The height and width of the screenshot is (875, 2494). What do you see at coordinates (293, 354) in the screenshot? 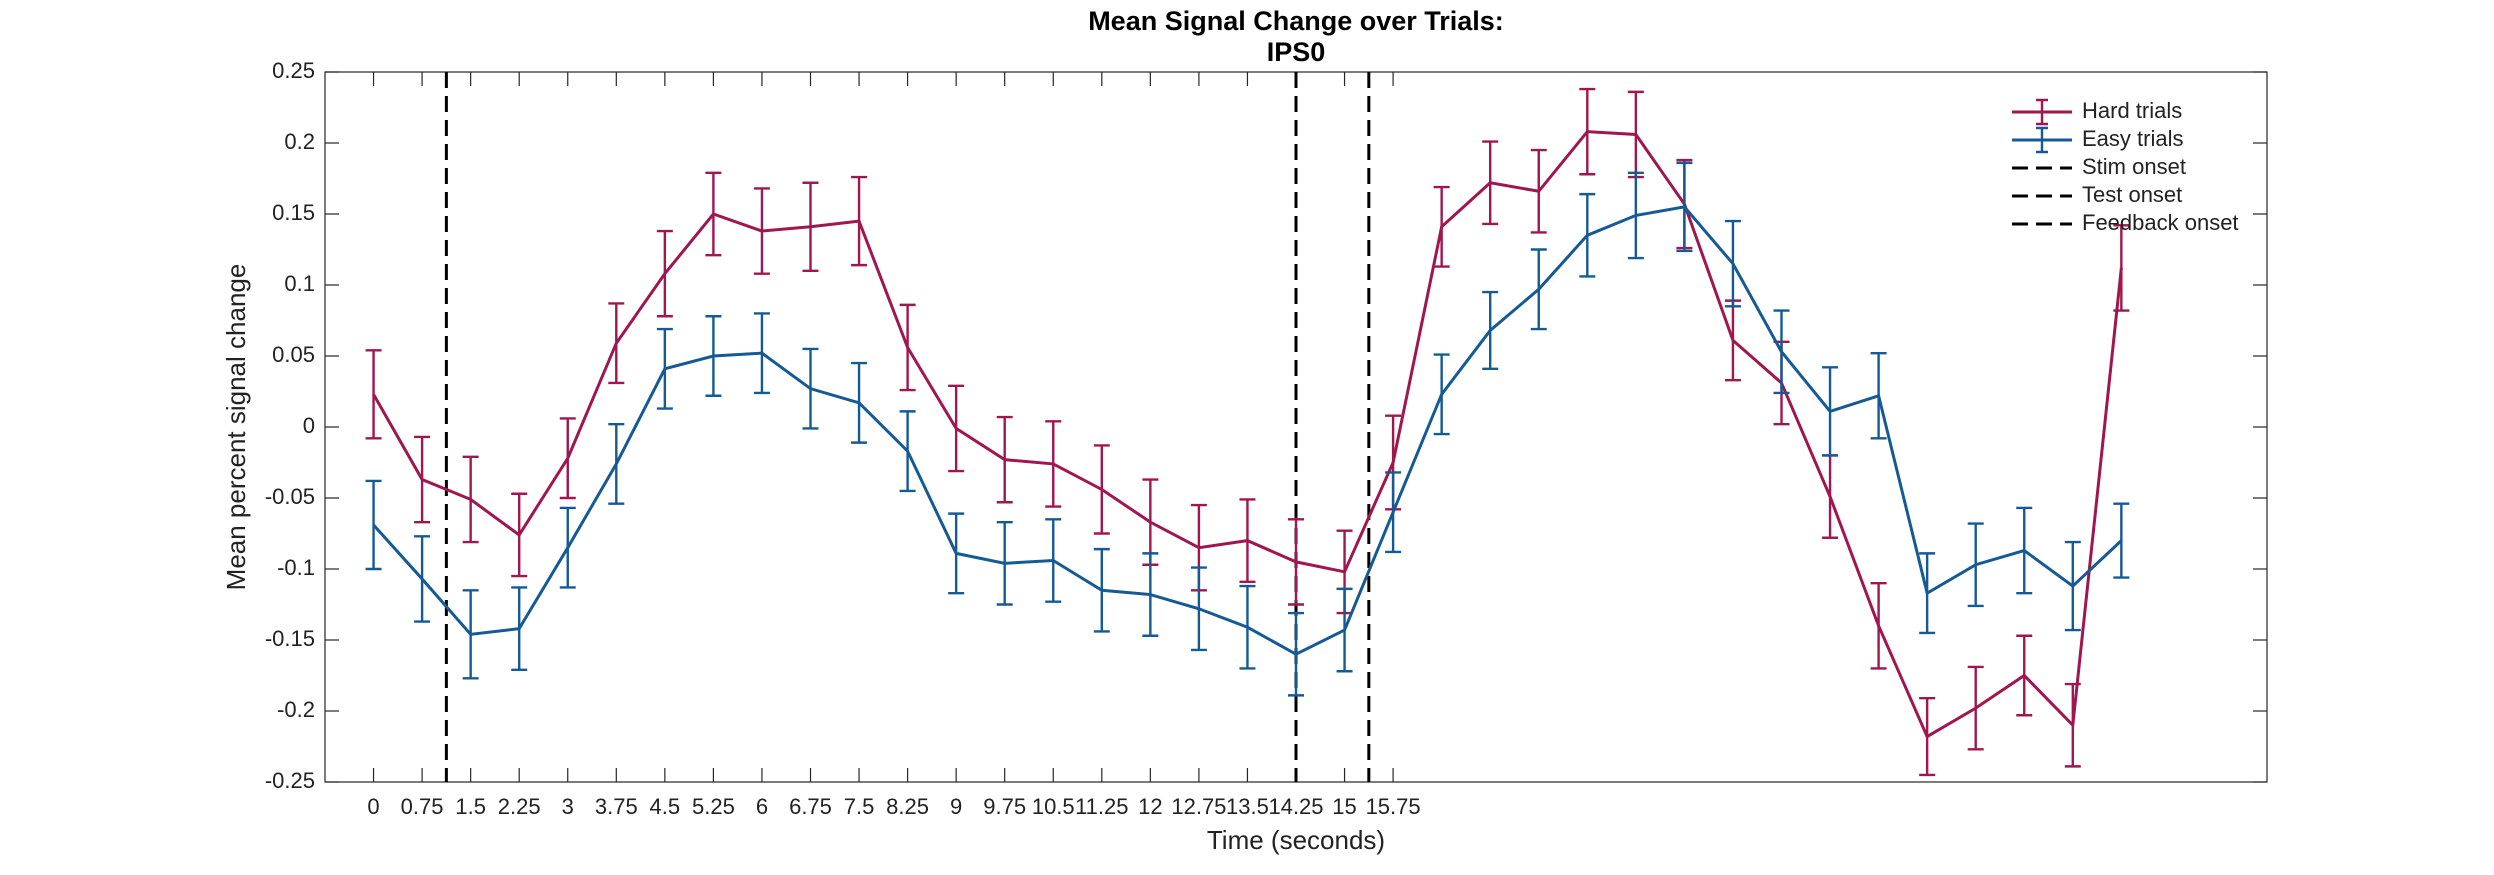
I see `y-tick-label: 0.05` at bounding box center [293, 354].